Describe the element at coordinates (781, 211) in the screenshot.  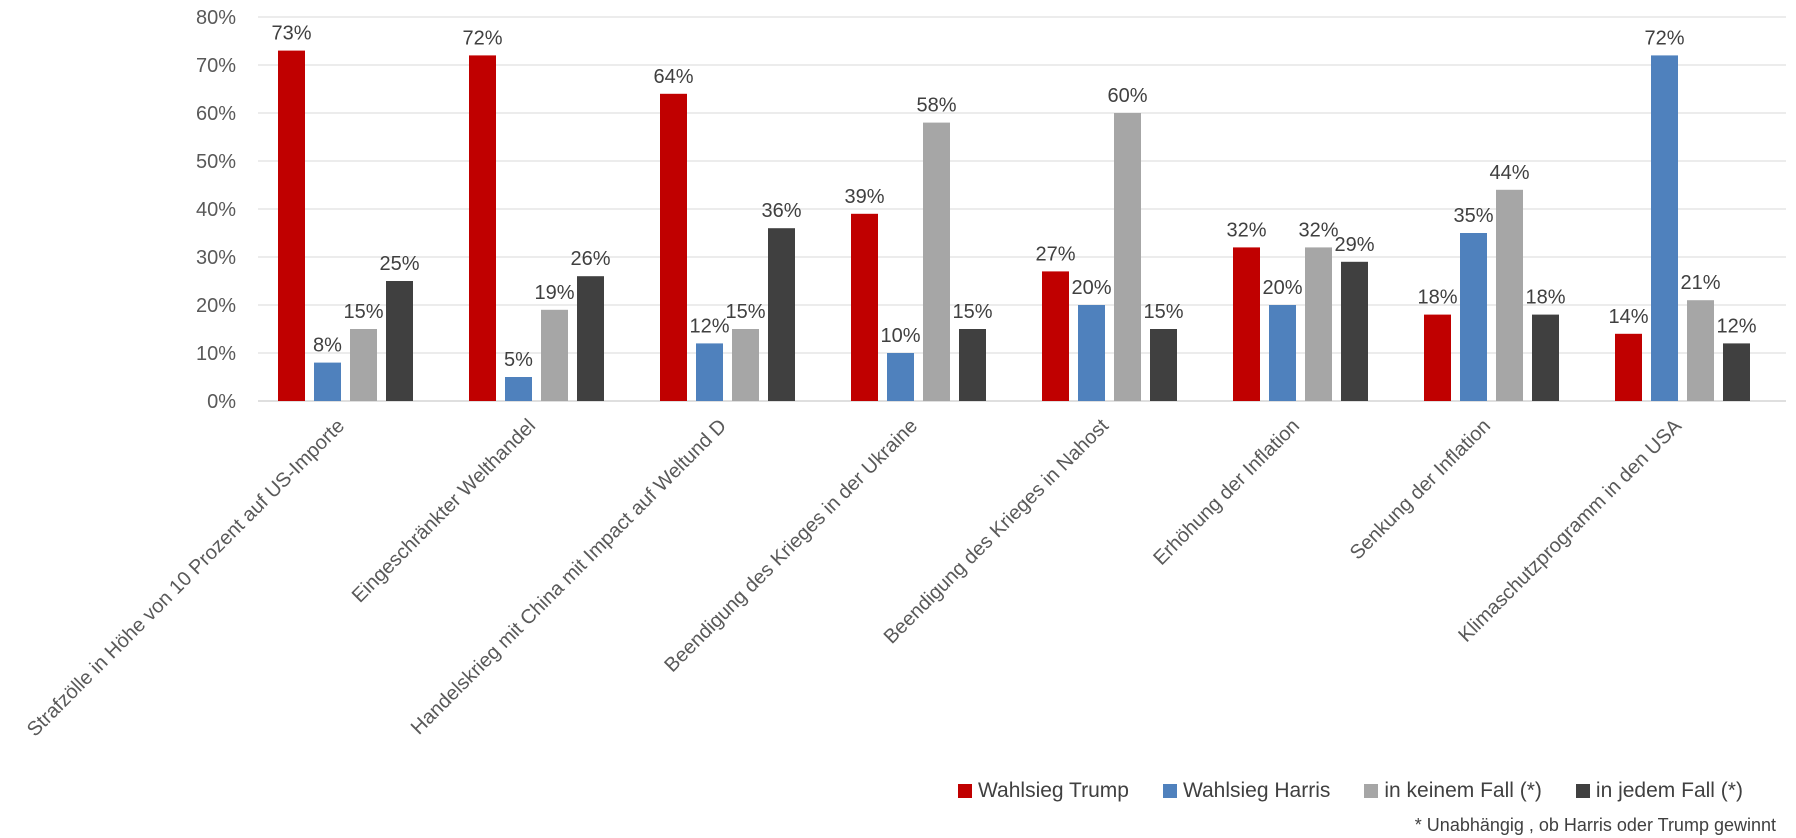
I see `data-label: 36%` at that location.